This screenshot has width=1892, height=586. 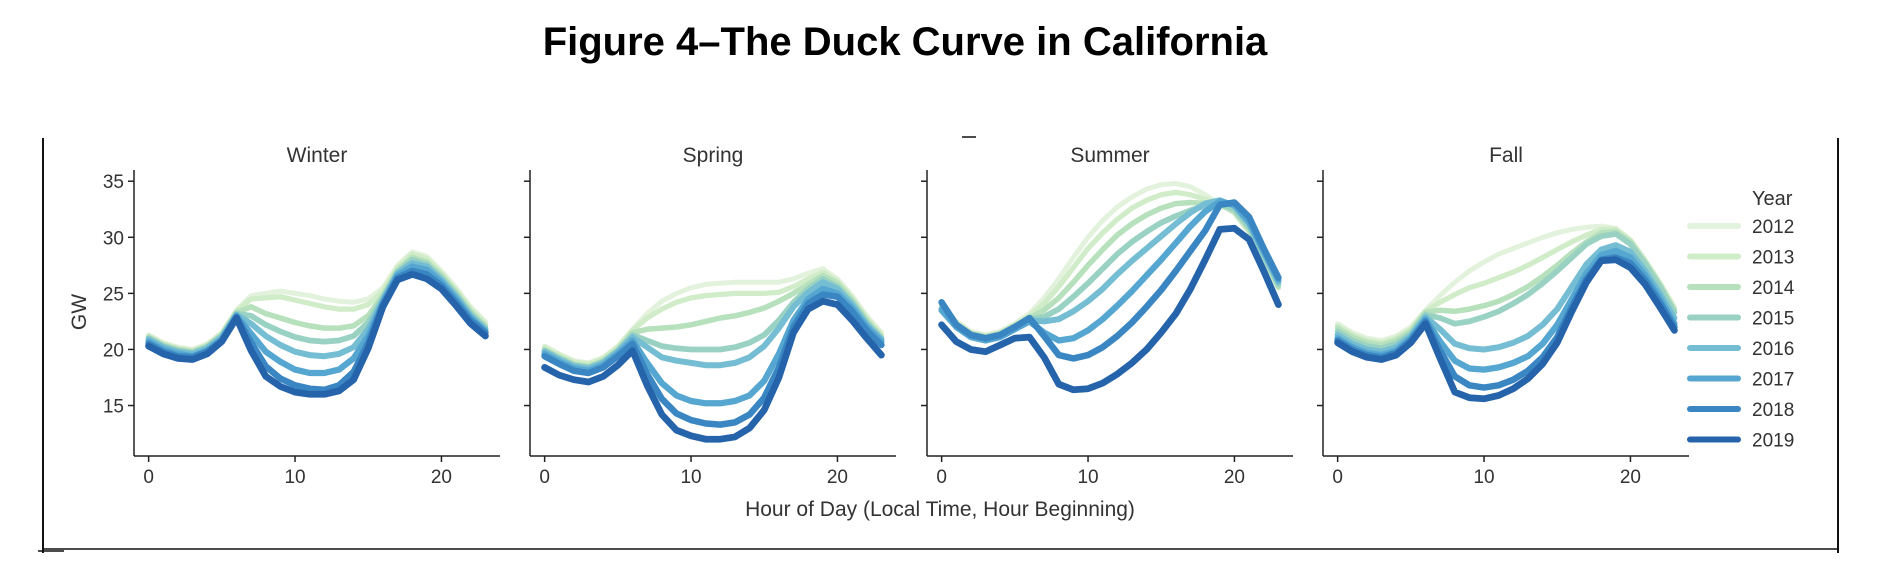 What do you see at coordinates (1773, 441) in the screenshot?
I see `legend-label: 2019` at bounding box center [1773, 441].